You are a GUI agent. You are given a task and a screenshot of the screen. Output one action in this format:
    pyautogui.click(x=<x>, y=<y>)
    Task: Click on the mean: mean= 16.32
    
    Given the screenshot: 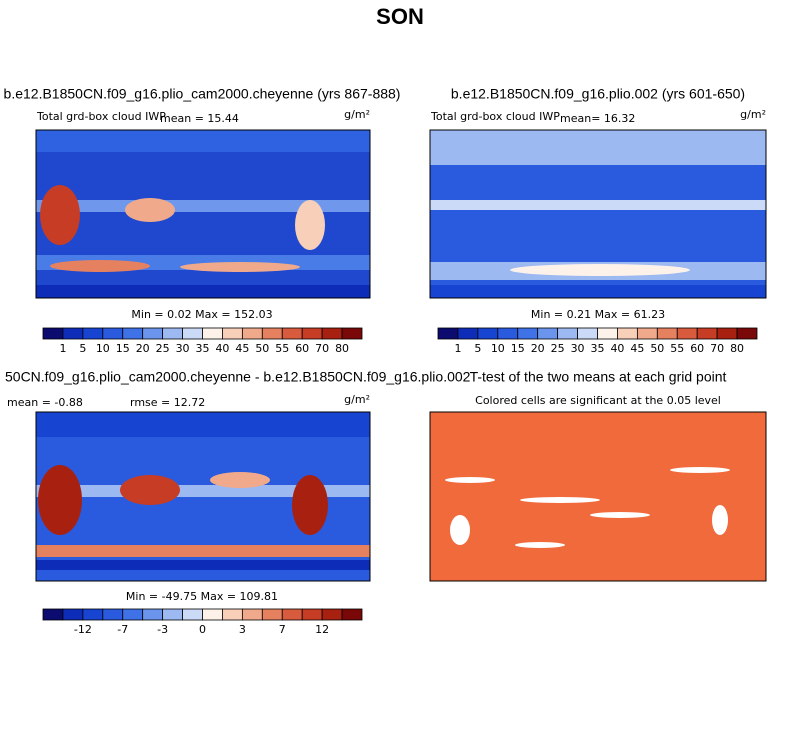 What is the action you would take?
    pyautogui.click(x=597, y=118)
    